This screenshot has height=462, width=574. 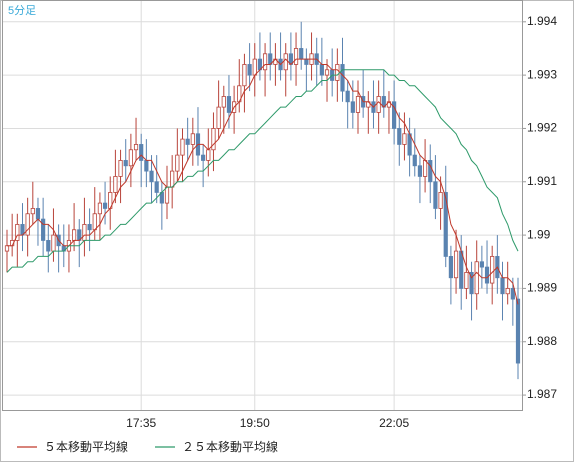 I want to click on chart-label: 5分足, so click(x=22, y=10).